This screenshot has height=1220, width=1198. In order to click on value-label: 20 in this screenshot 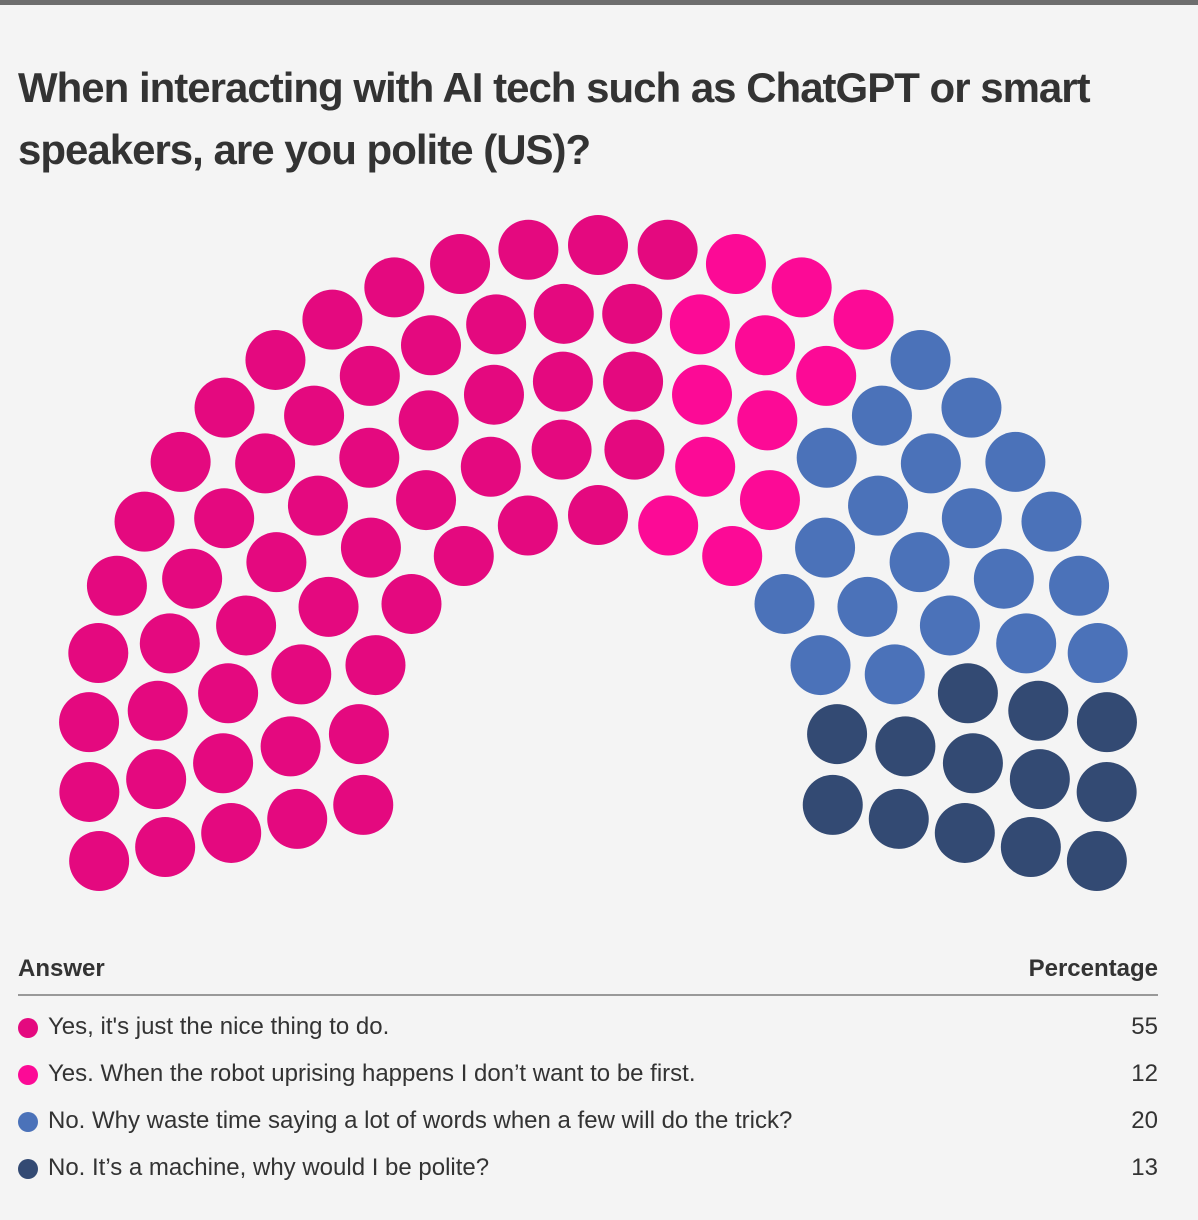, I will do `click(1144, 1120)`.